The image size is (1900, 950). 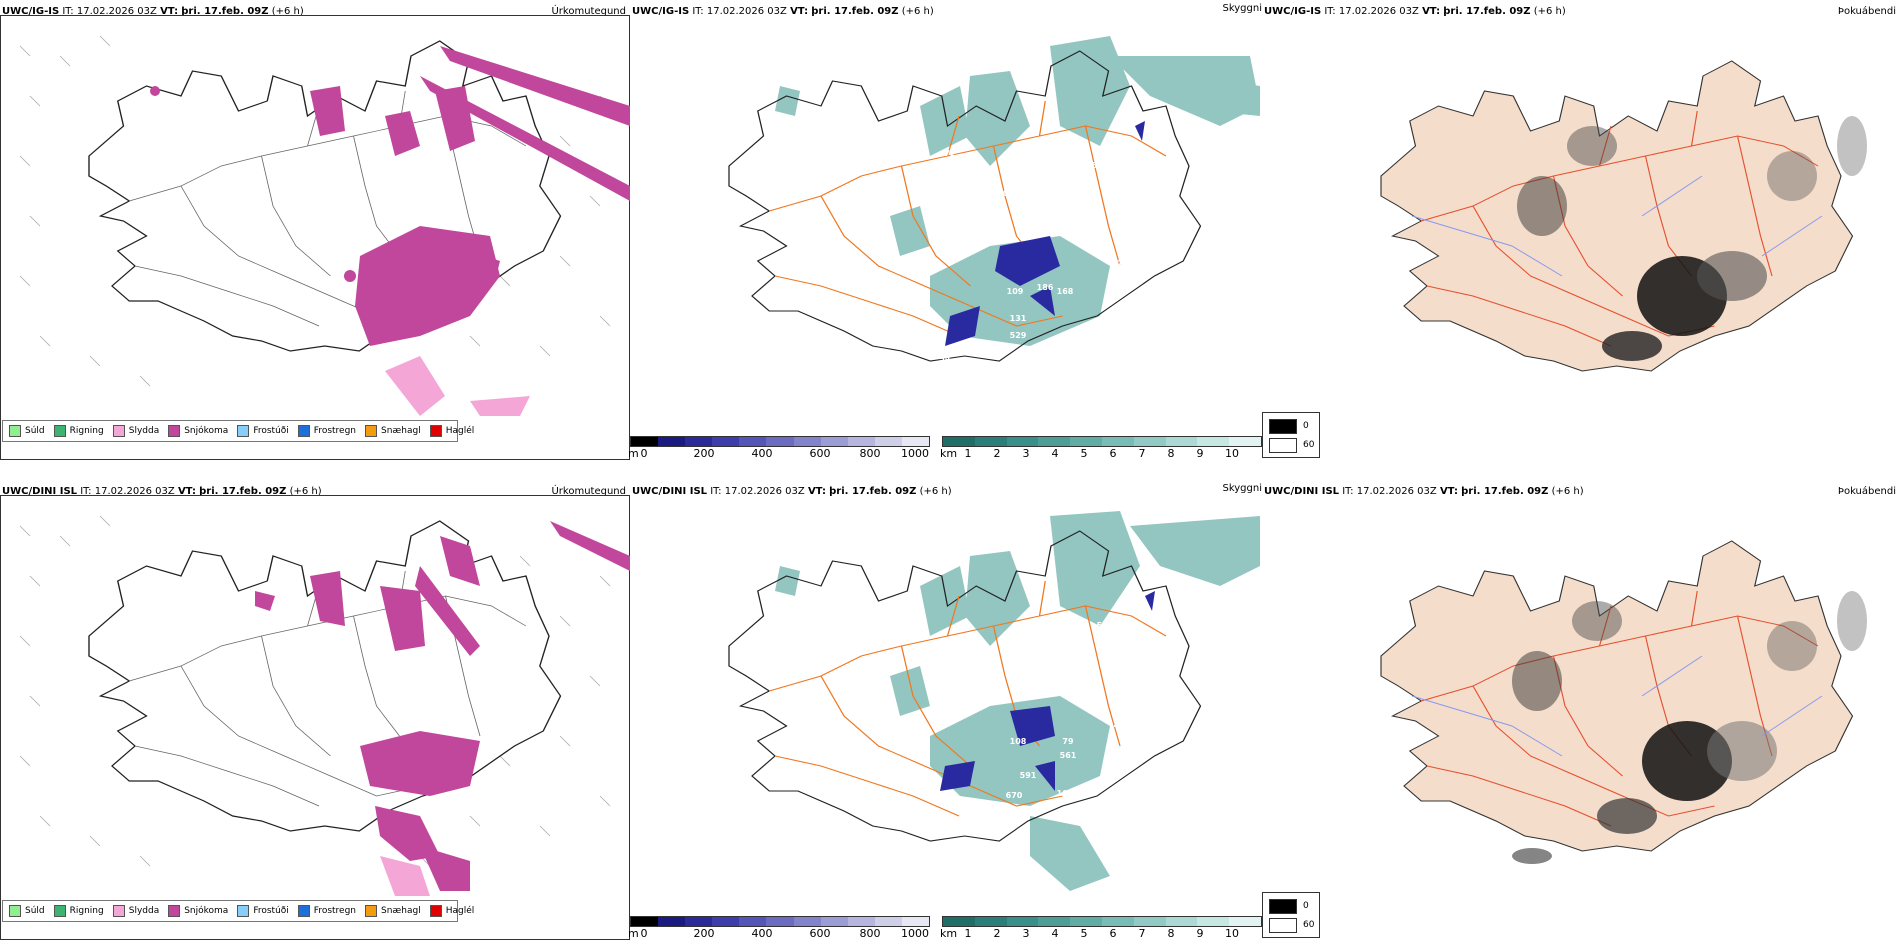 What do you see at coordinates (1015, 291) in the screenshot?
I see `cloud-label: 109` at bounding box center [1015, 291].